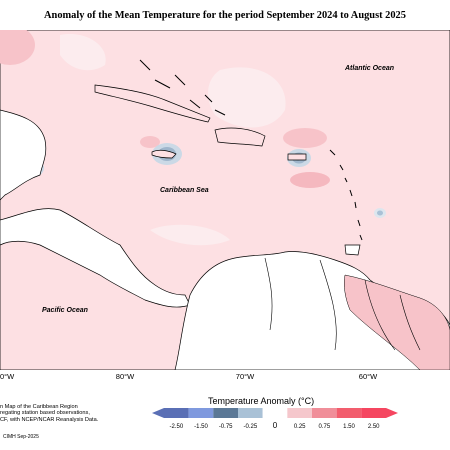 The width and height of the screenshot is (450, 450). Describe the element at coordinates (324, 427) in the screenshot. I see `legend-tick-label: 0.75` at that location.